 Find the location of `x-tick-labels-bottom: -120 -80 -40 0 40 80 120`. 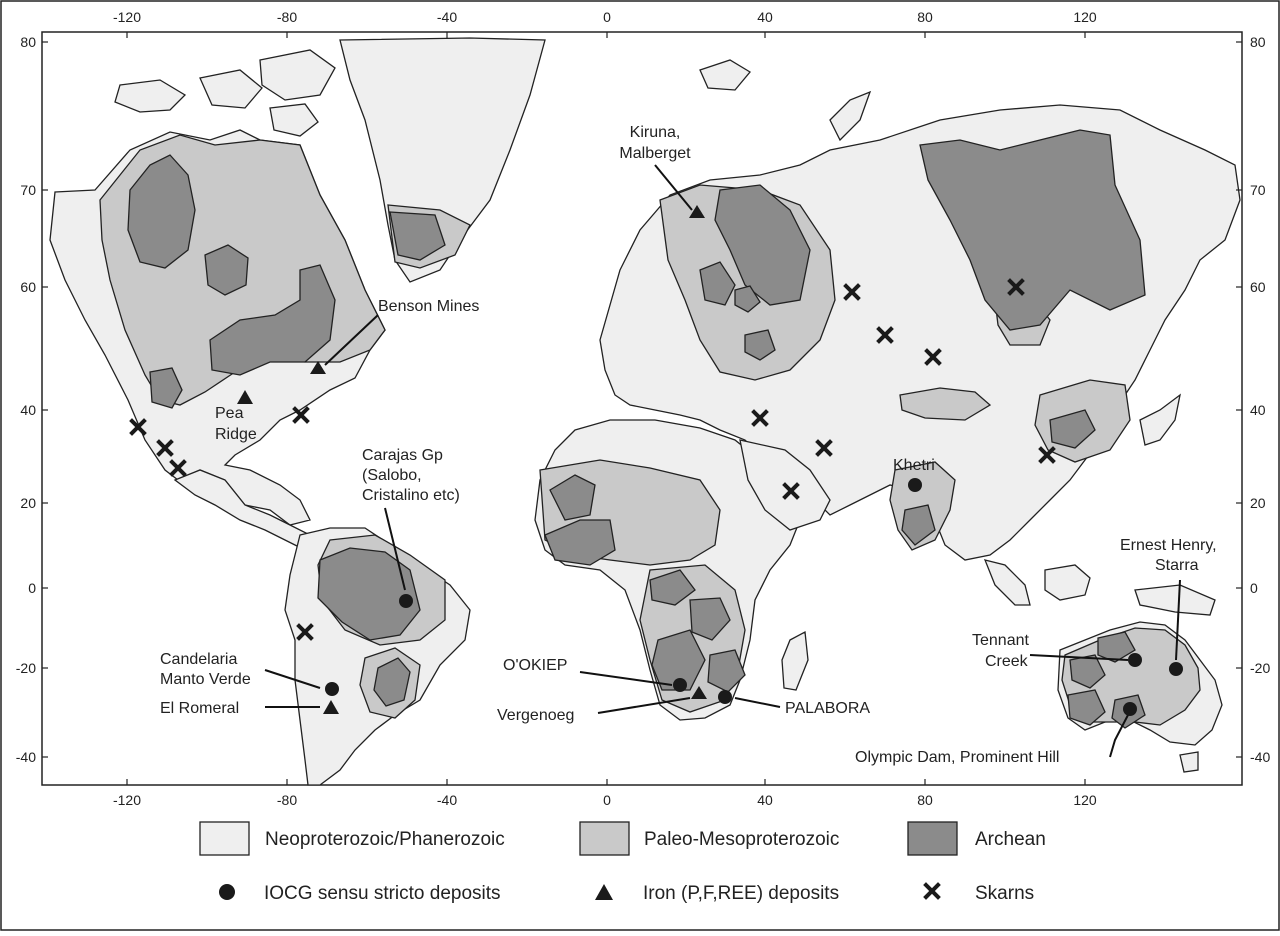

x-tick-labels-bottom: -120 -80 -40 0 40 80 120 is located at coordinates (605, 800).